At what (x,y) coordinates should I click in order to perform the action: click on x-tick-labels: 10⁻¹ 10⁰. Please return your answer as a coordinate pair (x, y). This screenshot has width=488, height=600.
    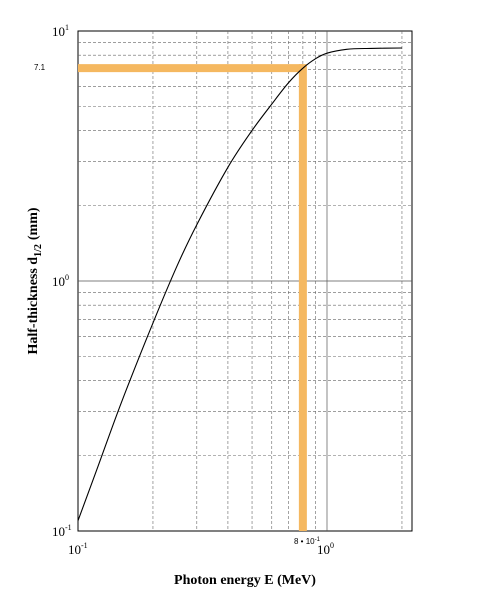
    Looking at the image, I should click on (201, 549).